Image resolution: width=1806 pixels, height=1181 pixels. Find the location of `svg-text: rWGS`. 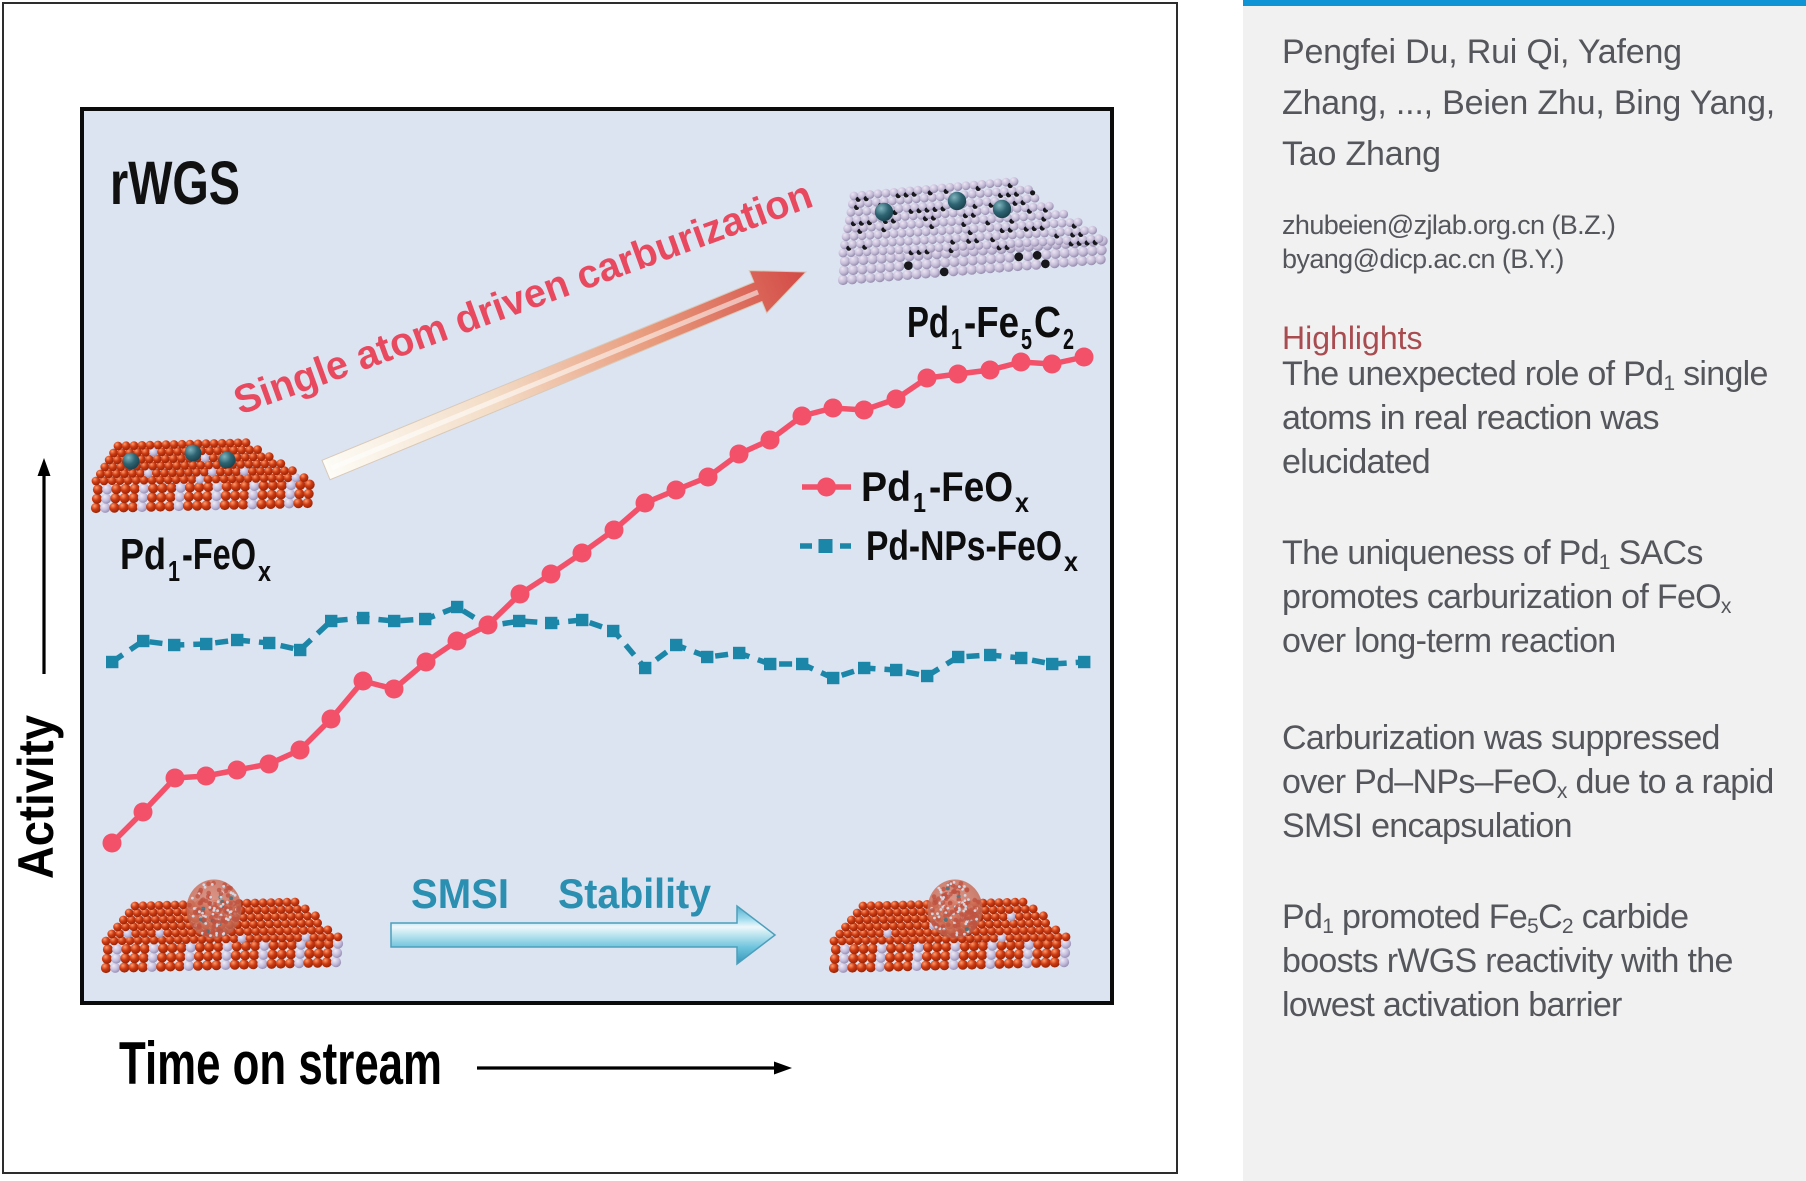

svg-text: rWGS is located at coordinates (175, 183).